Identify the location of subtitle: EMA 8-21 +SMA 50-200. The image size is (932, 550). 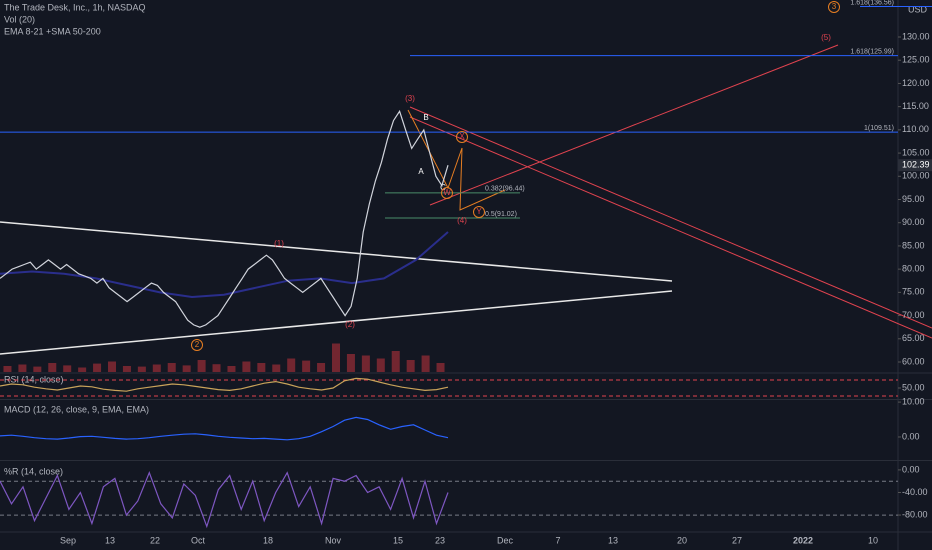
(52, 31).